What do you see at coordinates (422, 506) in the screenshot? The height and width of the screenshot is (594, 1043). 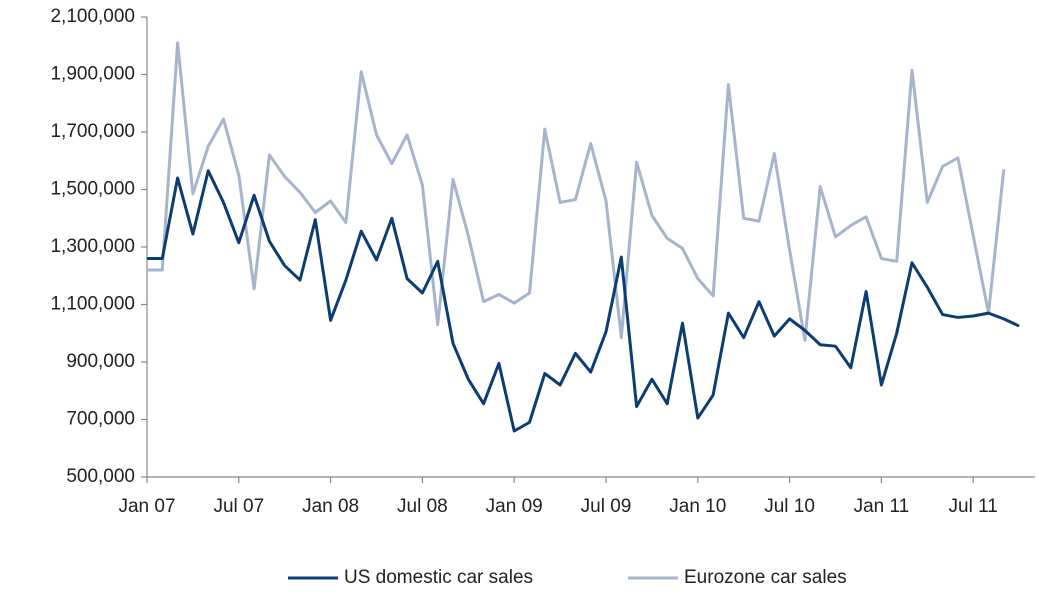 I see `x-tick-label: Jul 08` at bounding box center [422, 506].